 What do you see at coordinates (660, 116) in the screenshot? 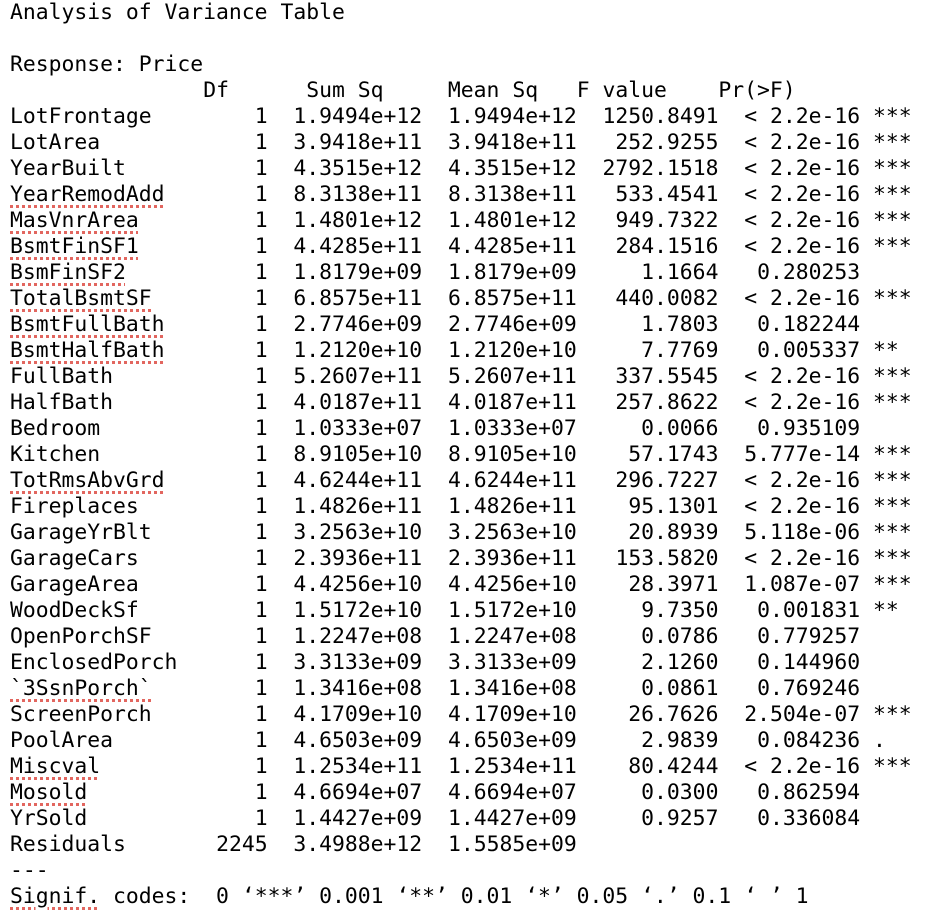
I see `row-f-value: 1250.8491` at bounding box center [660, 116].